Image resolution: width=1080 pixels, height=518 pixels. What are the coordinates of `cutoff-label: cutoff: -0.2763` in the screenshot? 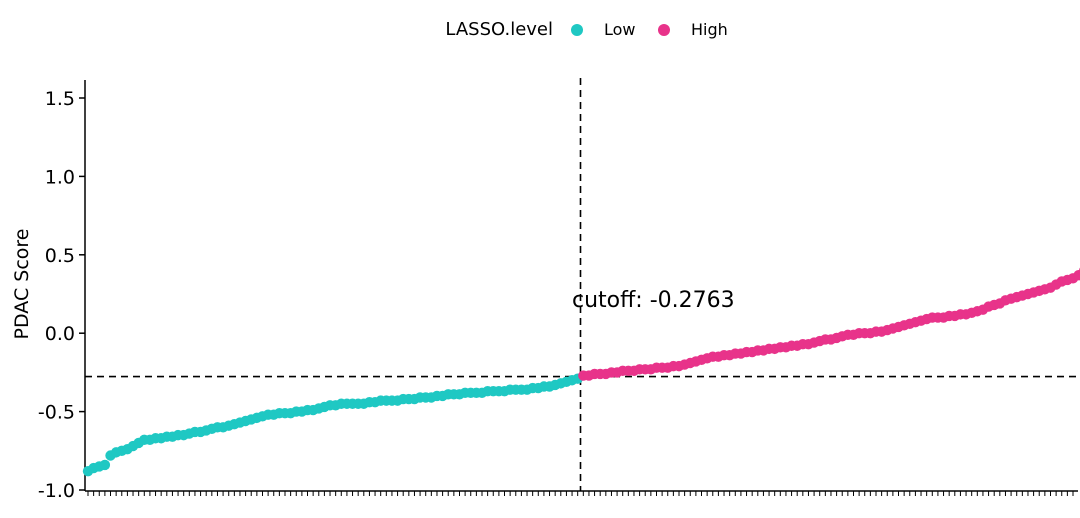 It's located at (653, 300).